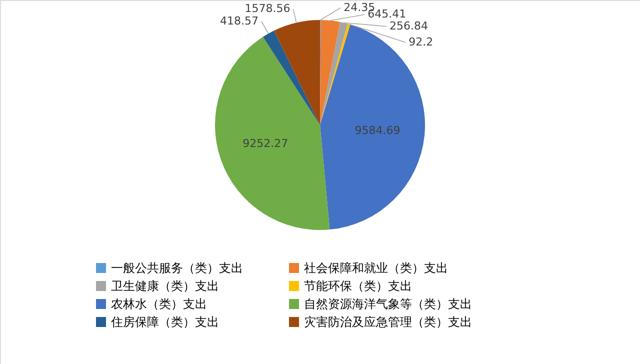  Describe the element at coordinates (177, 268) in the screenshot. I see `legend-label: 一般公共服务（类）支出` at that location.